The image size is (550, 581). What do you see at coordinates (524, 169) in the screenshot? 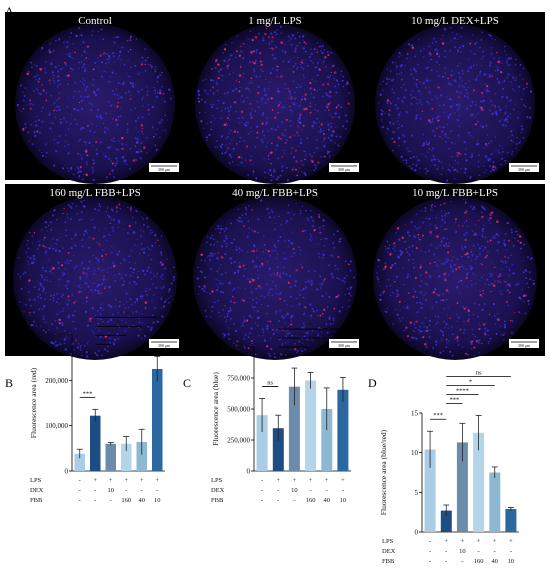
I see `scale-bar-label: 300 μm` at bounding box center [524, 169].